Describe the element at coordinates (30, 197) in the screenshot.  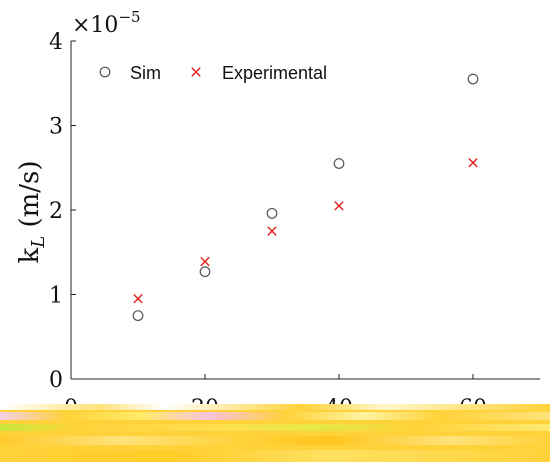
I see `y-axis-title-unit: (m/s)` at that location.